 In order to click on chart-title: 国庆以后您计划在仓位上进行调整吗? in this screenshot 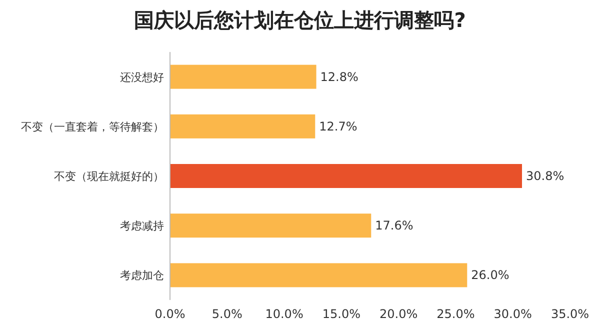, I will do `click(300, 20)`.